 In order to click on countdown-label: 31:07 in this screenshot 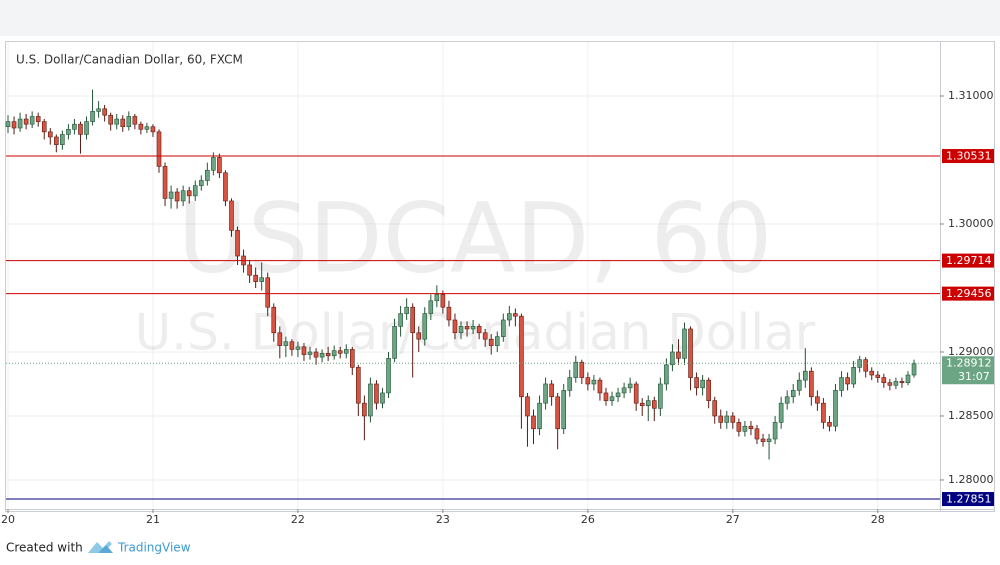, I will do `click(974, 376)`.